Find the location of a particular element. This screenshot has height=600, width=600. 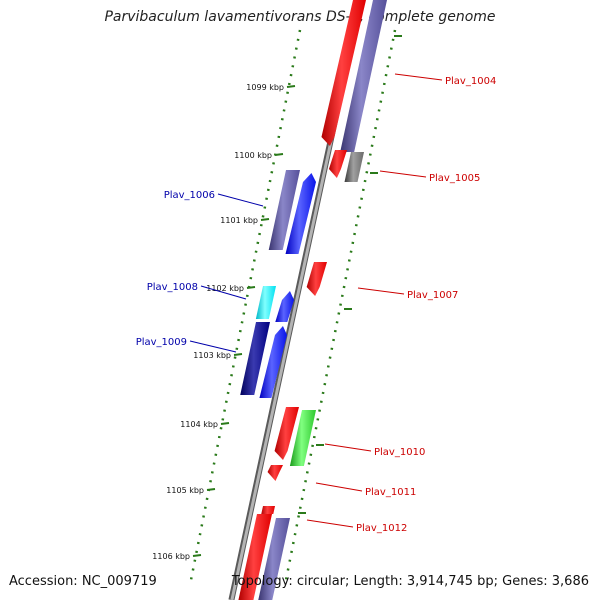

gene-label-plav-1011: Plav_1011 is located at coordinates (390, 492).